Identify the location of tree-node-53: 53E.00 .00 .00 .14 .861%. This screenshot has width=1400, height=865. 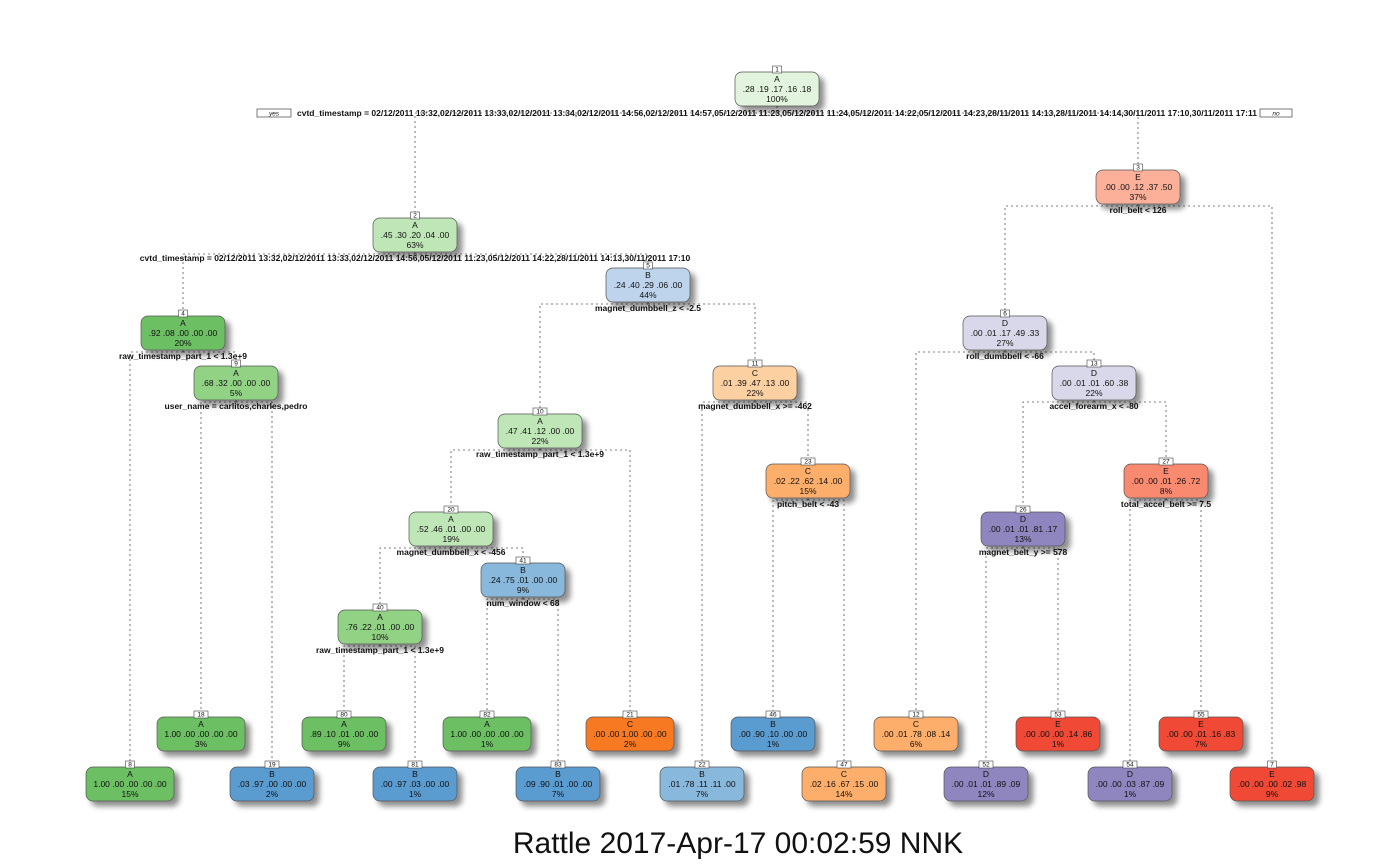
(1058, 731).